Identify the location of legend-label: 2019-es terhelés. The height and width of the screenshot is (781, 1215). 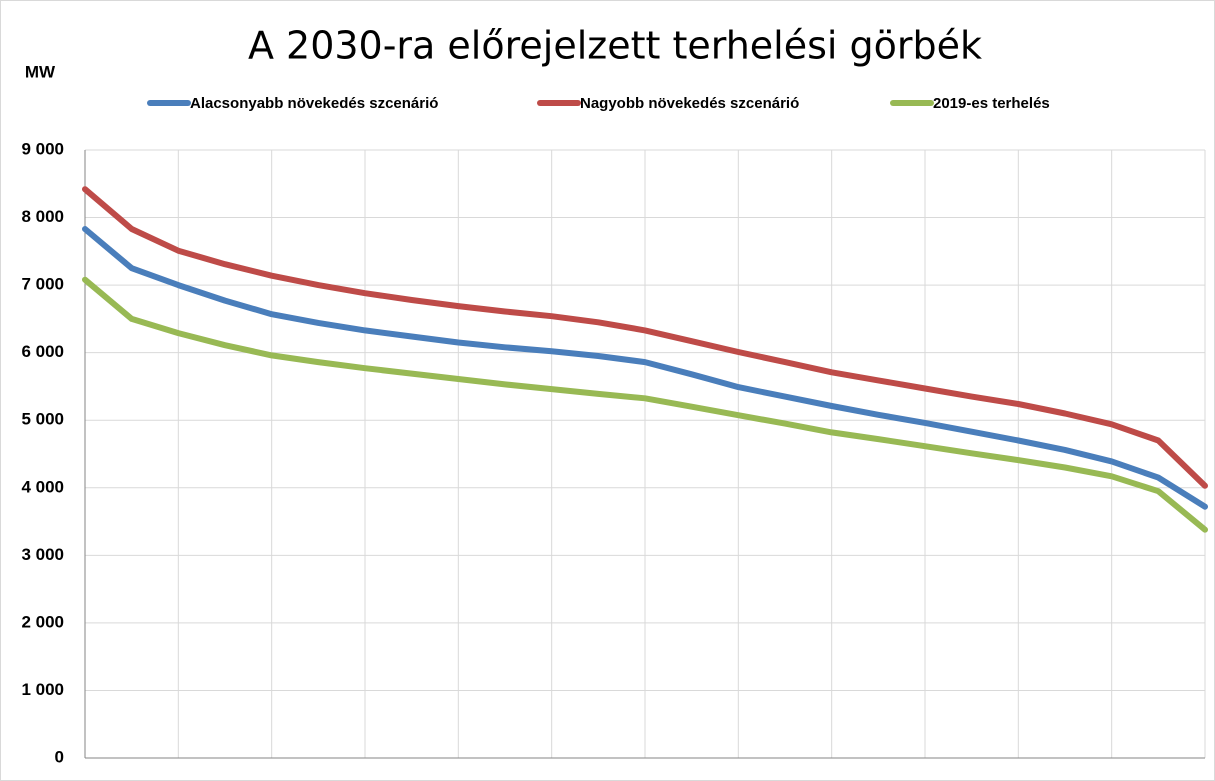
(991, 103).